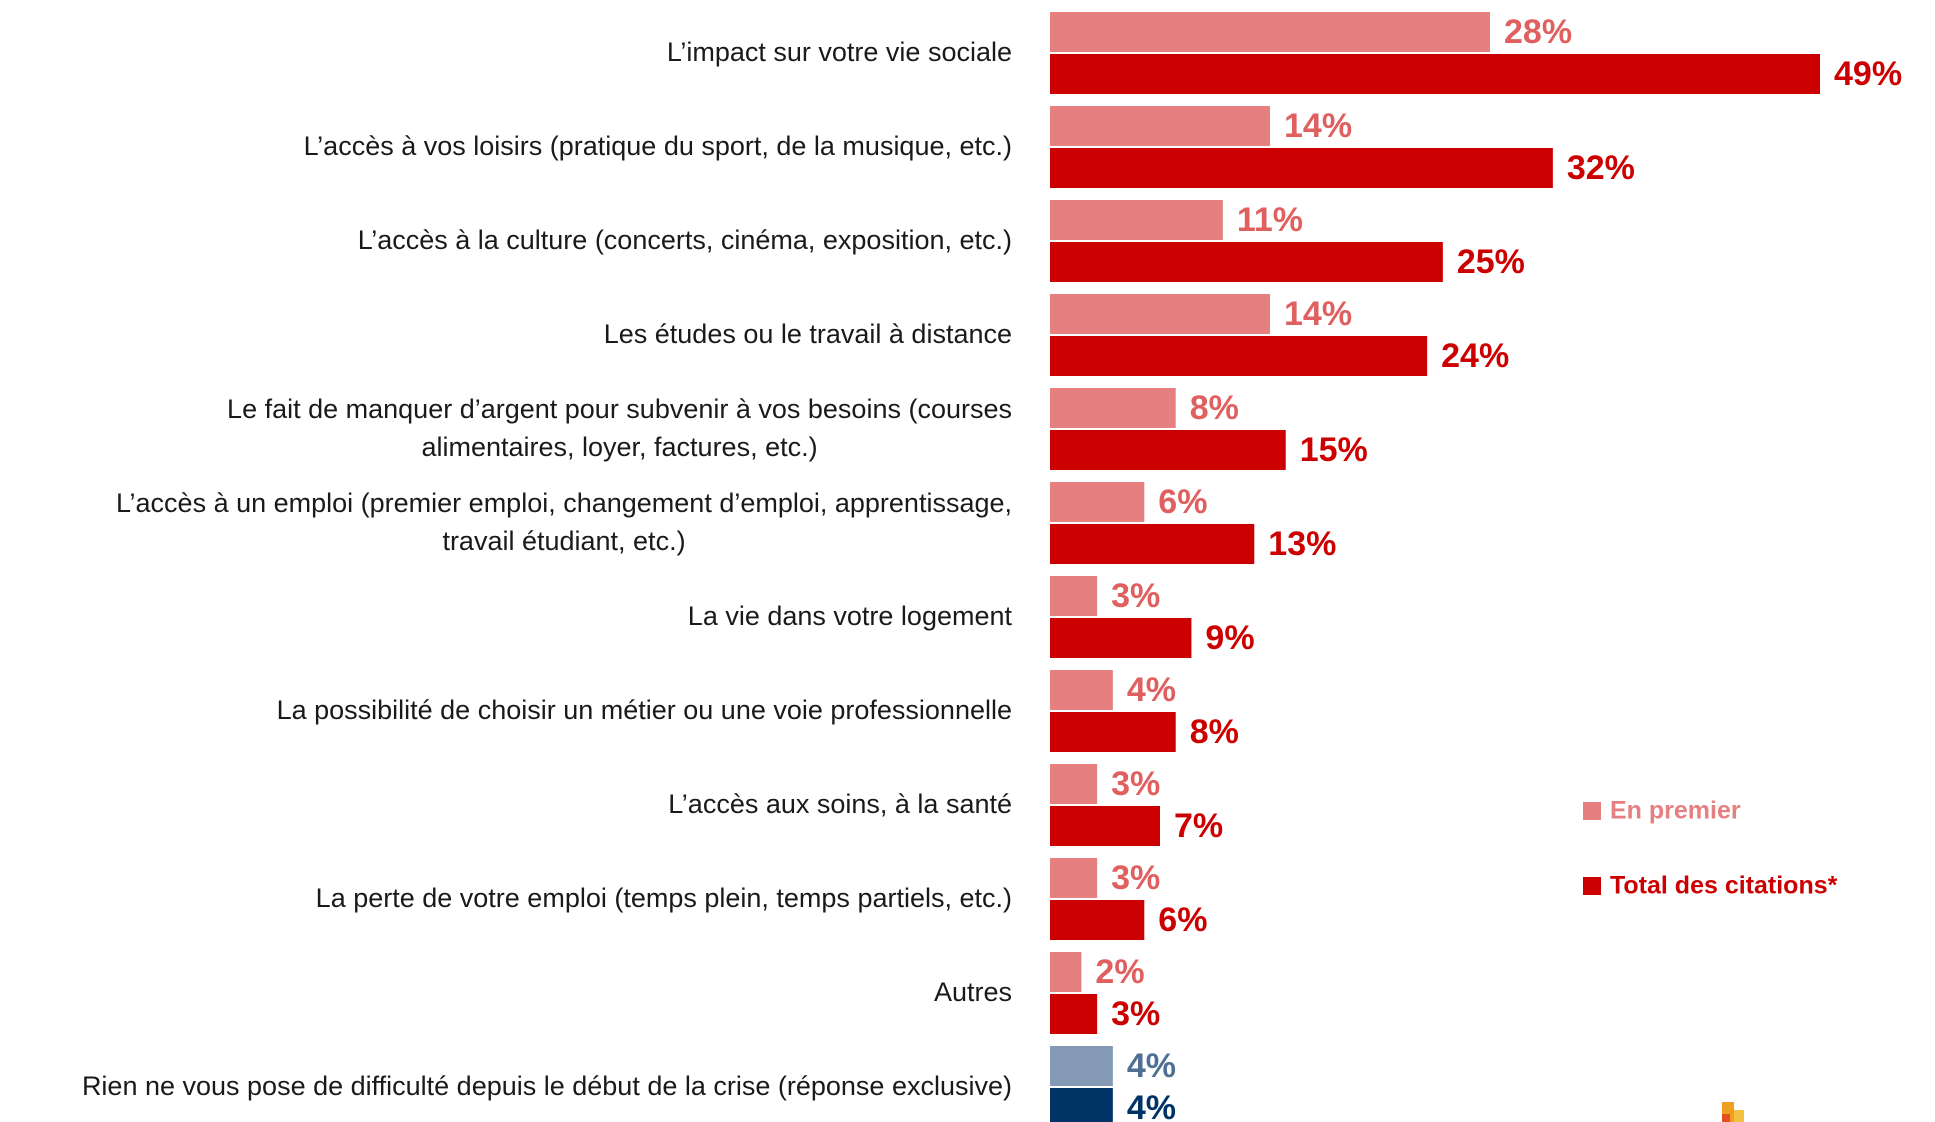  Describe the element at coordinates (1675, 811) in the screenshot. I see `legend-label: En premier` at that location.